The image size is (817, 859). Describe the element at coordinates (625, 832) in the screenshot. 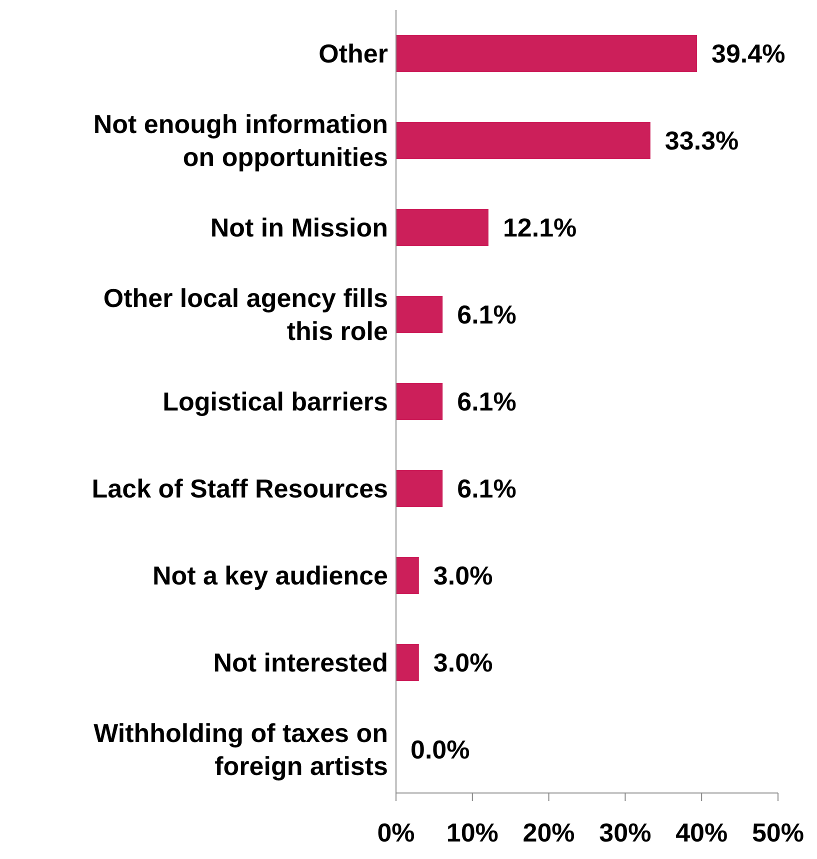

I see `x-tick-label: 30%` at that location.